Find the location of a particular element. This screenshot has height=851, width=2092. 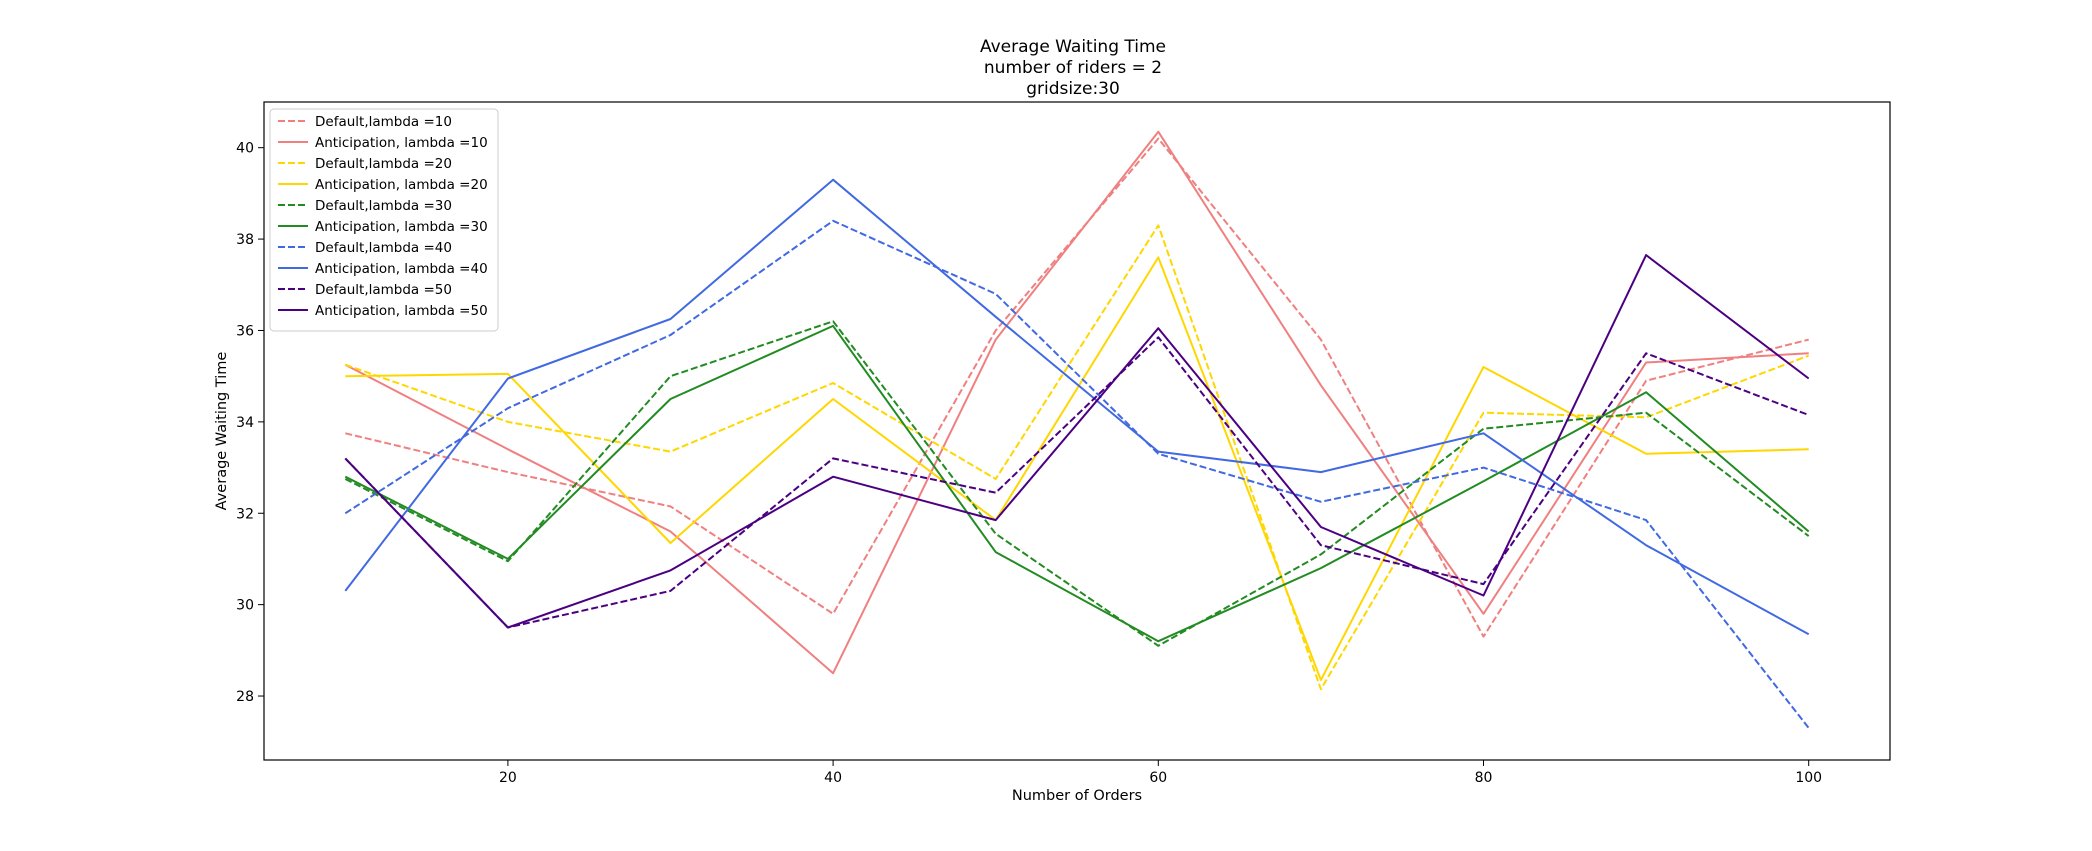

chart-title-line-2: number of riders = 2 is located at coordinates (1073, 68).